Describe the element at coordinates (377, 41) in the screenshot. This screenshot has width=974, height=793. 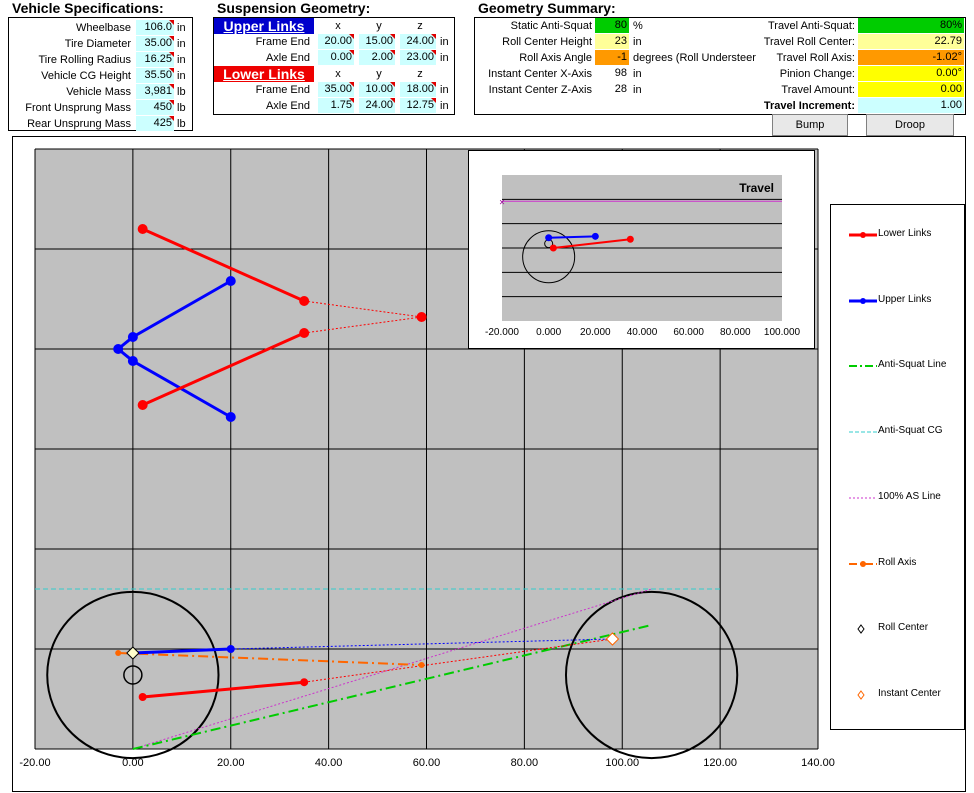
I see `link-coord-y: 15.00` at that location.